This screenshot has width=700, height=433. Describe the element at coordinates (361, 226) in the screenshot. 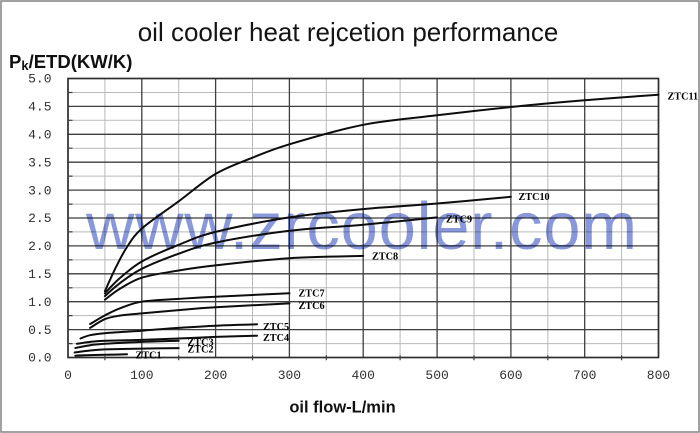

I see `svg-text: www.zrcooler.com` at that location.